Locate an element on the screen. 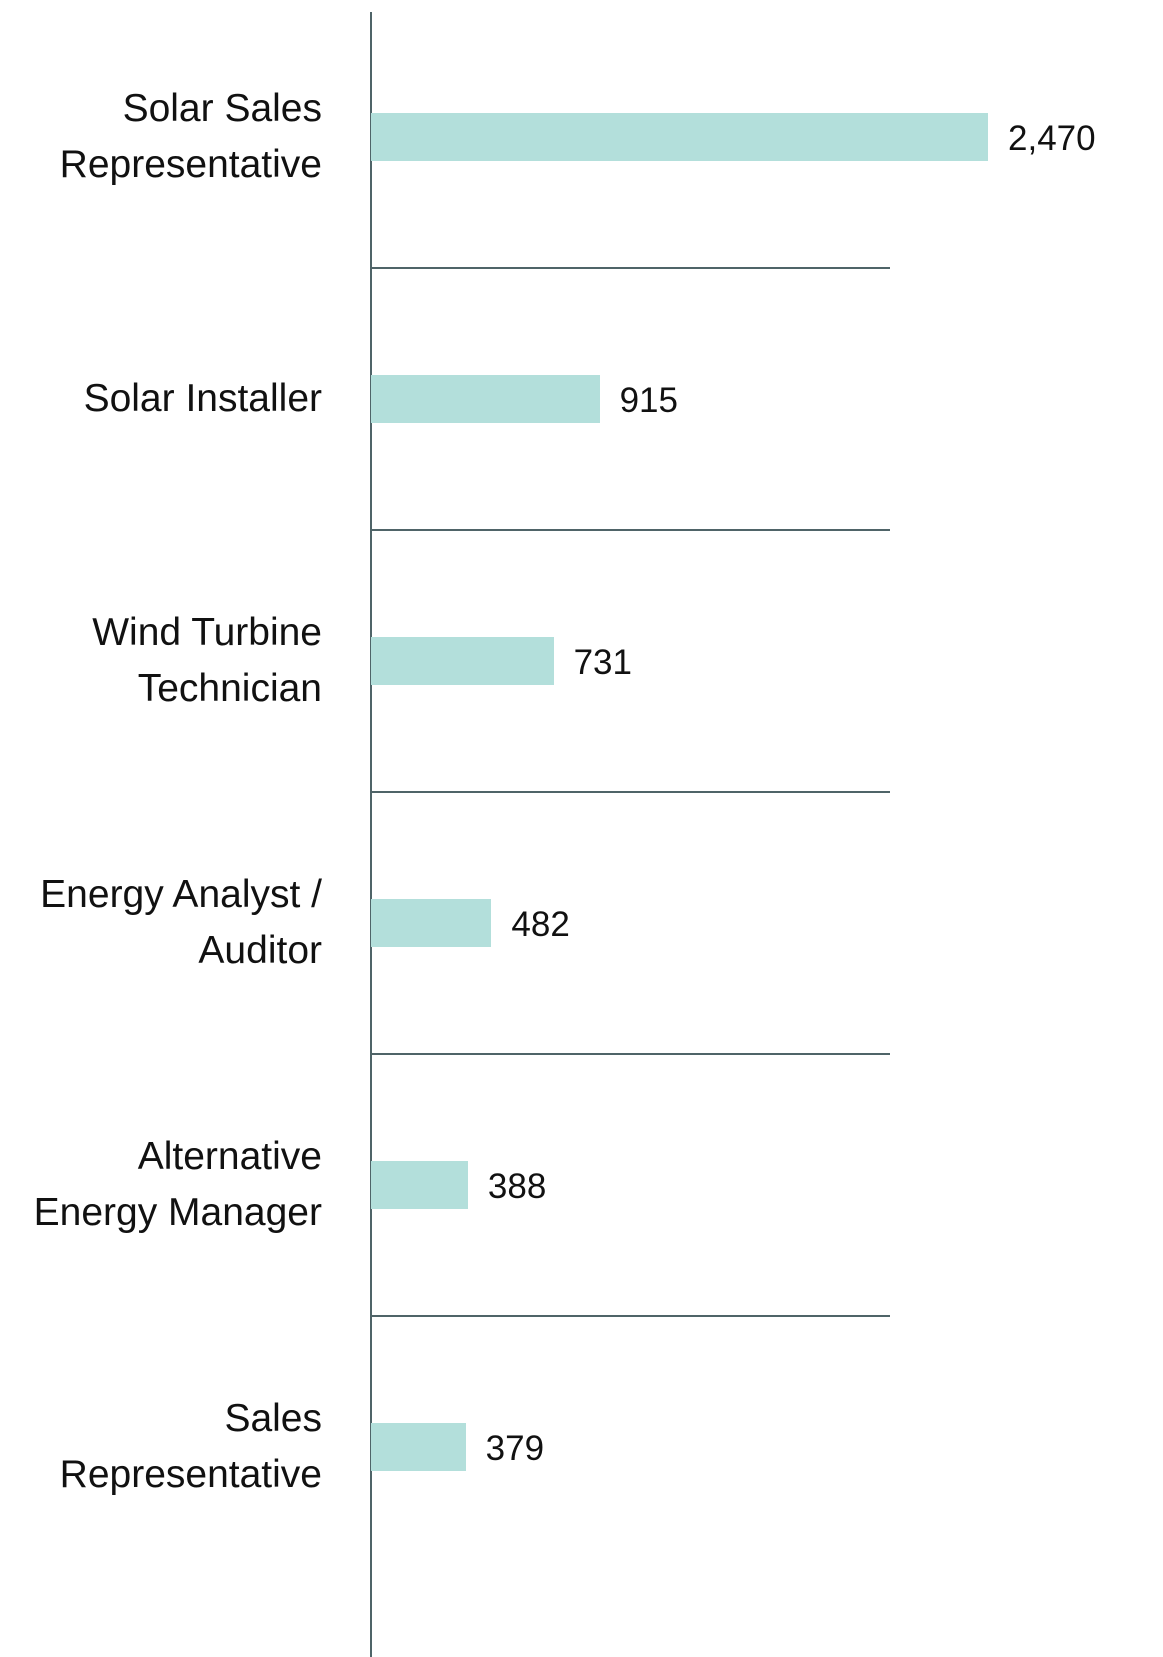  value-label: 915 is located at coordinates (648, 400).